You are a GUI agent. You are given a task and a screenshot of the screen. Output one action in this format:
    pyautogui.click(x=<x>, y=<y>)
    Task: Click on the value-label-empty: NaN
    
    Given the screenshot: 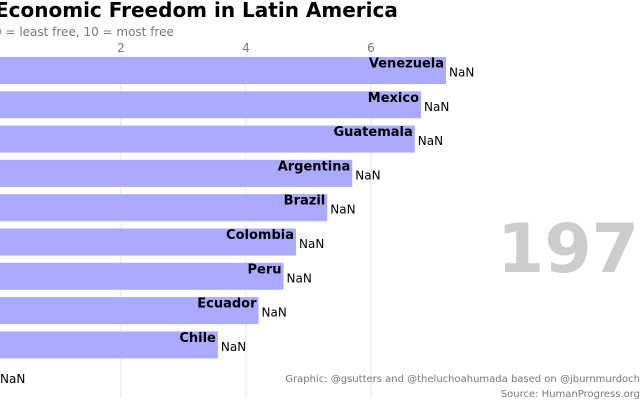 What is the action you would take?
    pyautogui.click(x=12, y=379)
    